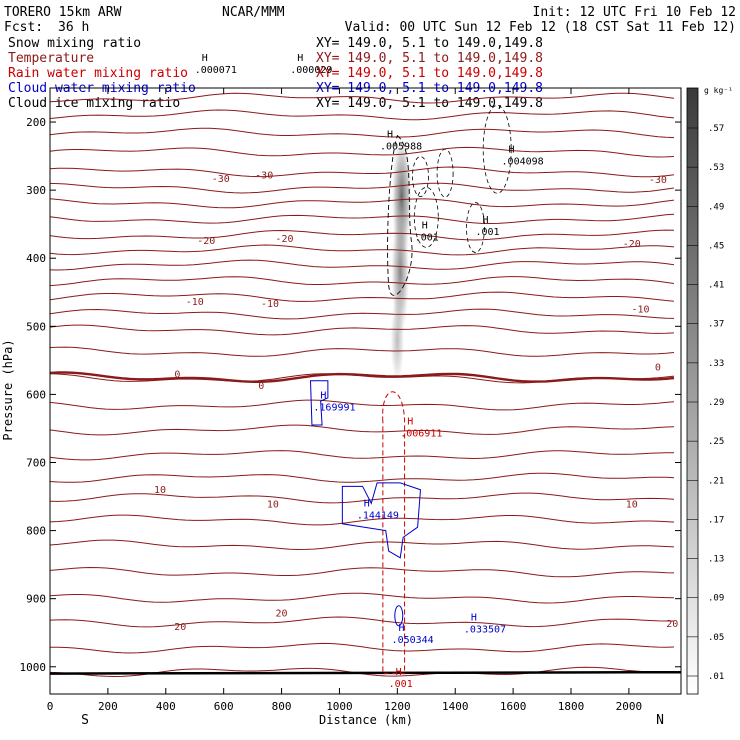  I want to click on legend-field-name: Rain water mixing ratio, so click(98, 73).